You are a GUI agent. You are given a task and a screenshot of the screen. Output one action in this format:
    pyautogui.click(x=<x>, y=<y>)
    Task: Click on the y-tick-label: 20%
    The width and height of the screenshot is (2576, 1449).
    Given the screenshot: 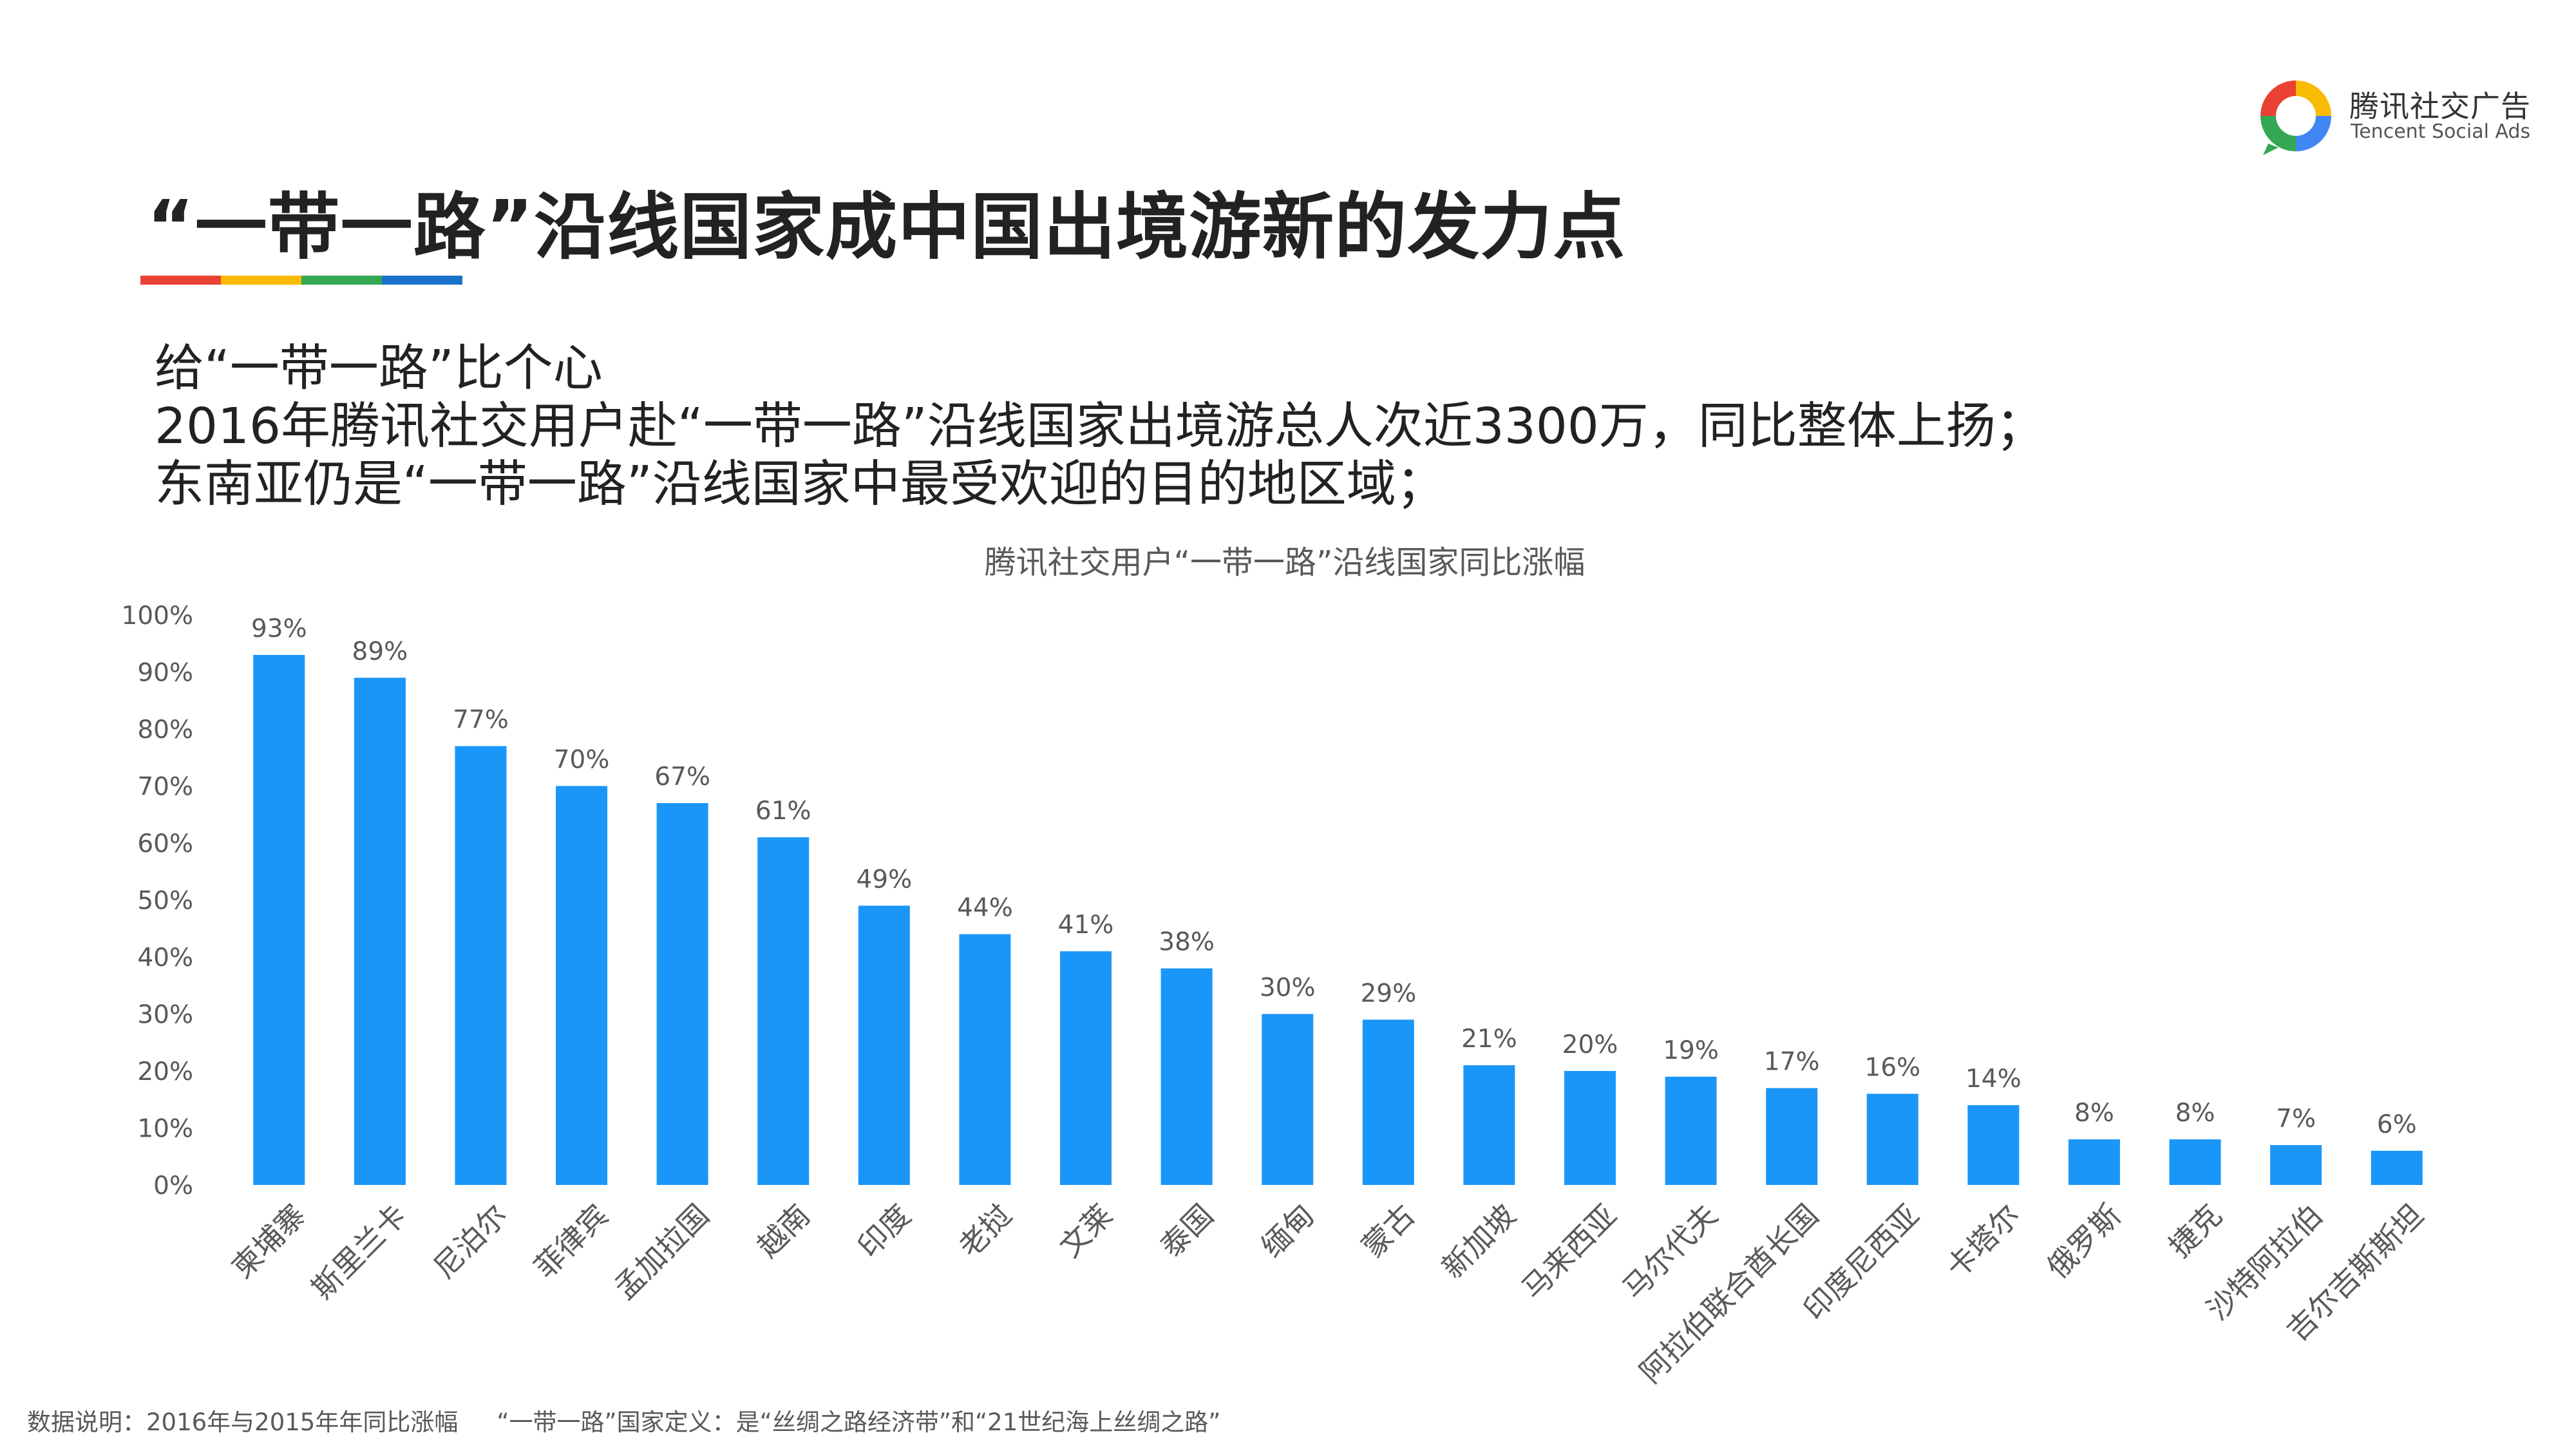 What is the action you would take?
    pyautogui.click(x=165, y=1071)
    